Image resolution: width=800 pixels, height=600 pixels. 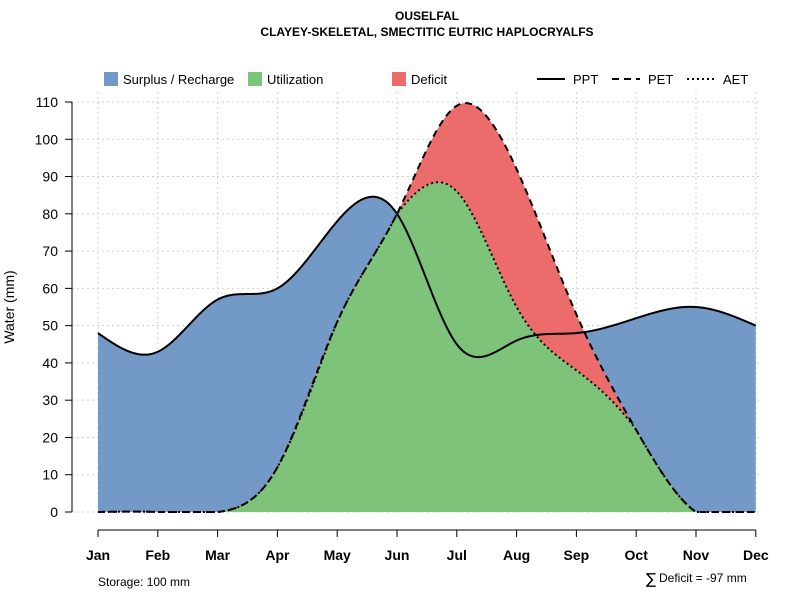 I want to click on sum-symbol: ∑, so click(x=651, y=579).